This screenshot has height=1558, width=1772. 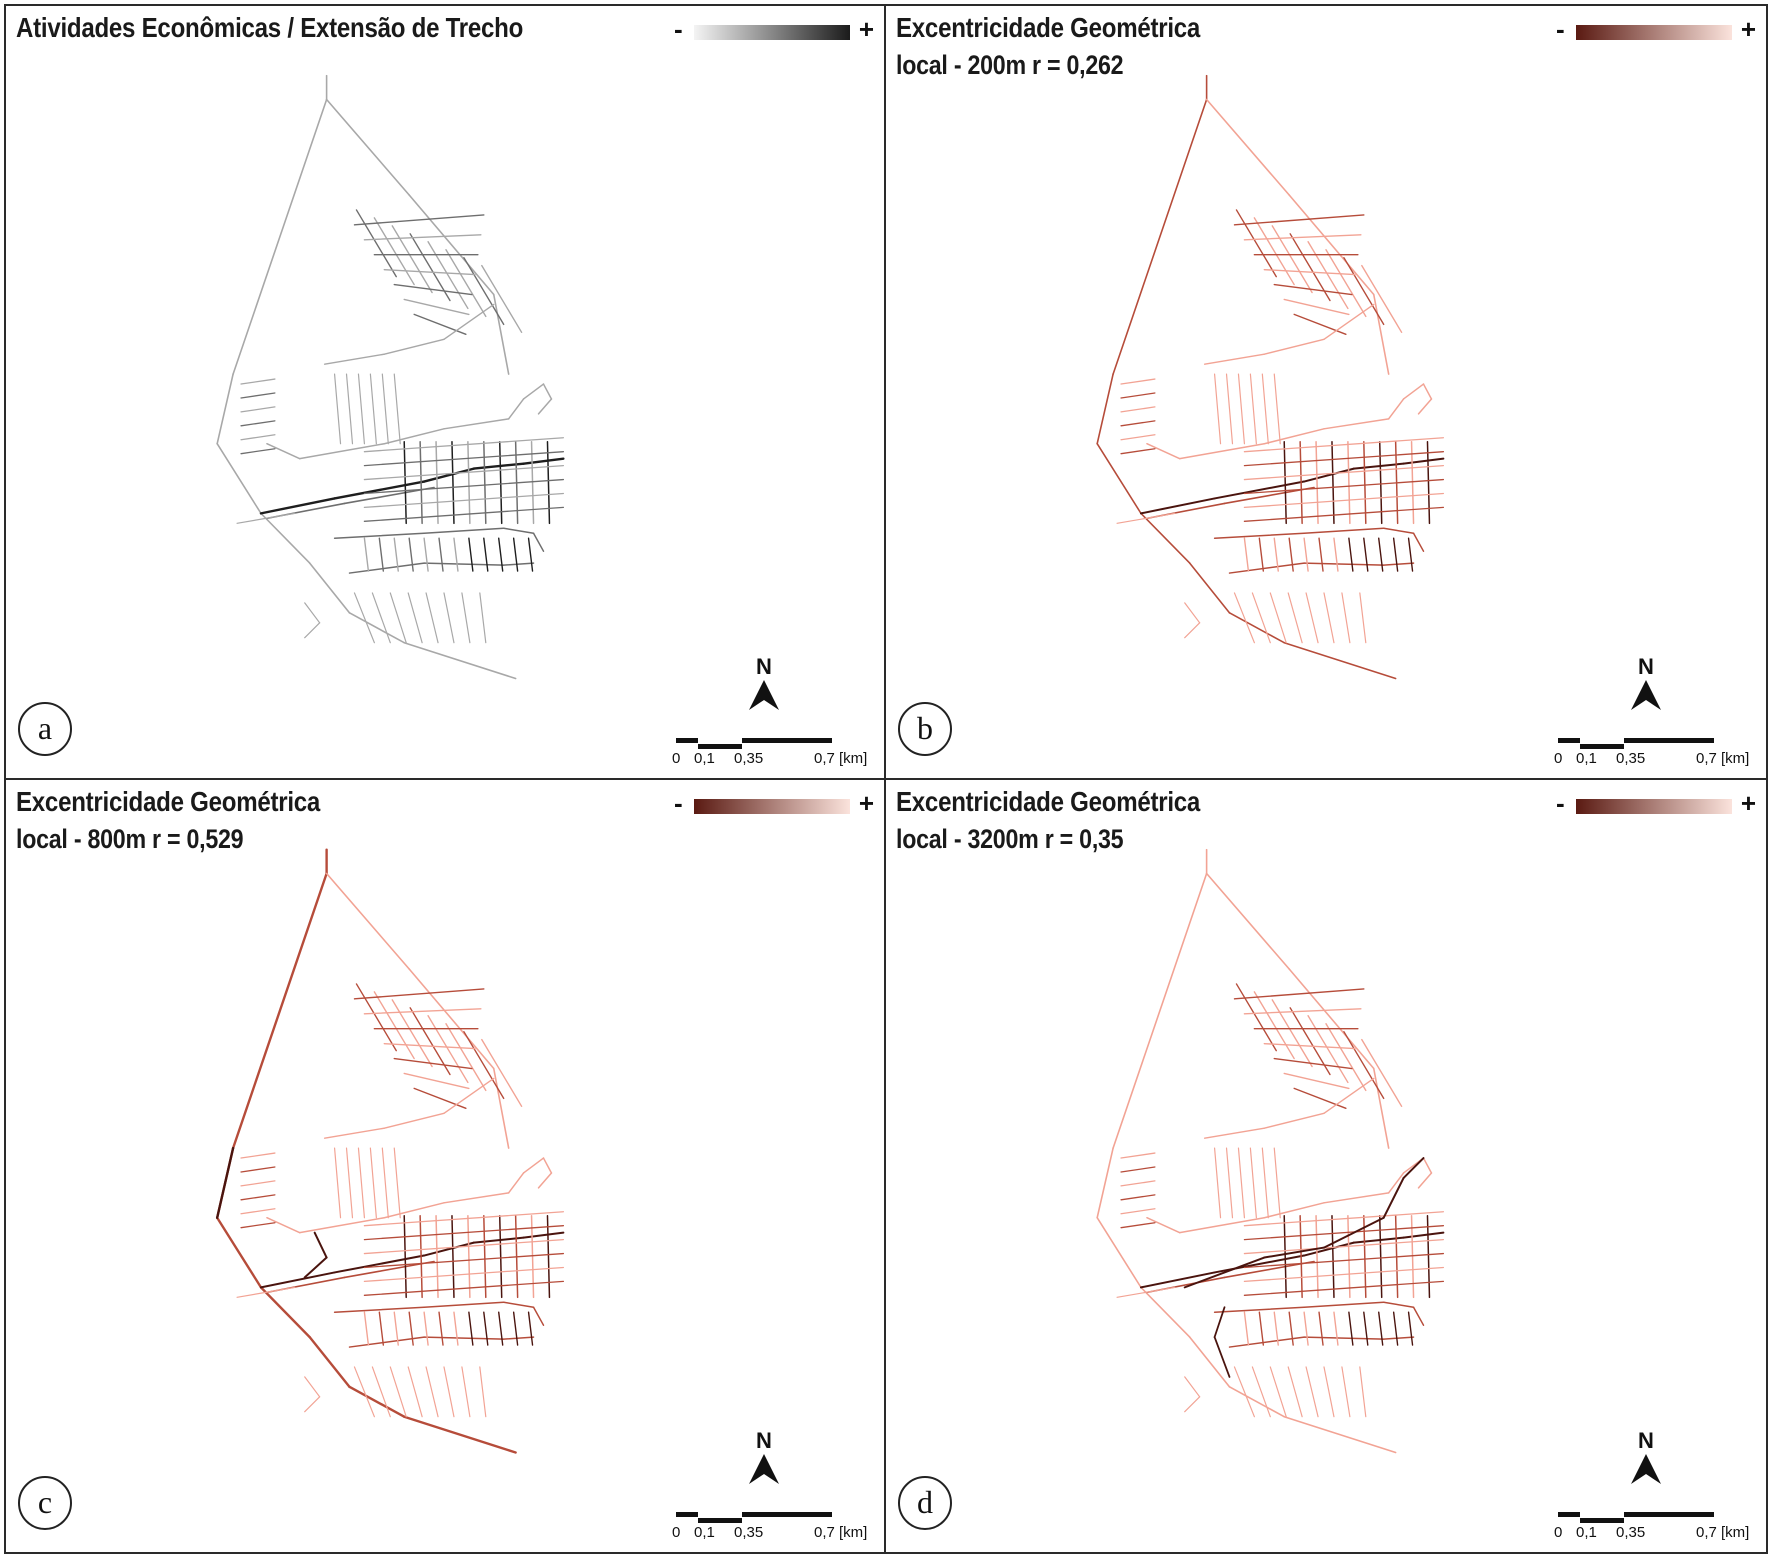 What do you see at coordinates (1748, 803) in the screenshot?
I see `legend-max-label: +` at bounding box center [1748, 803].